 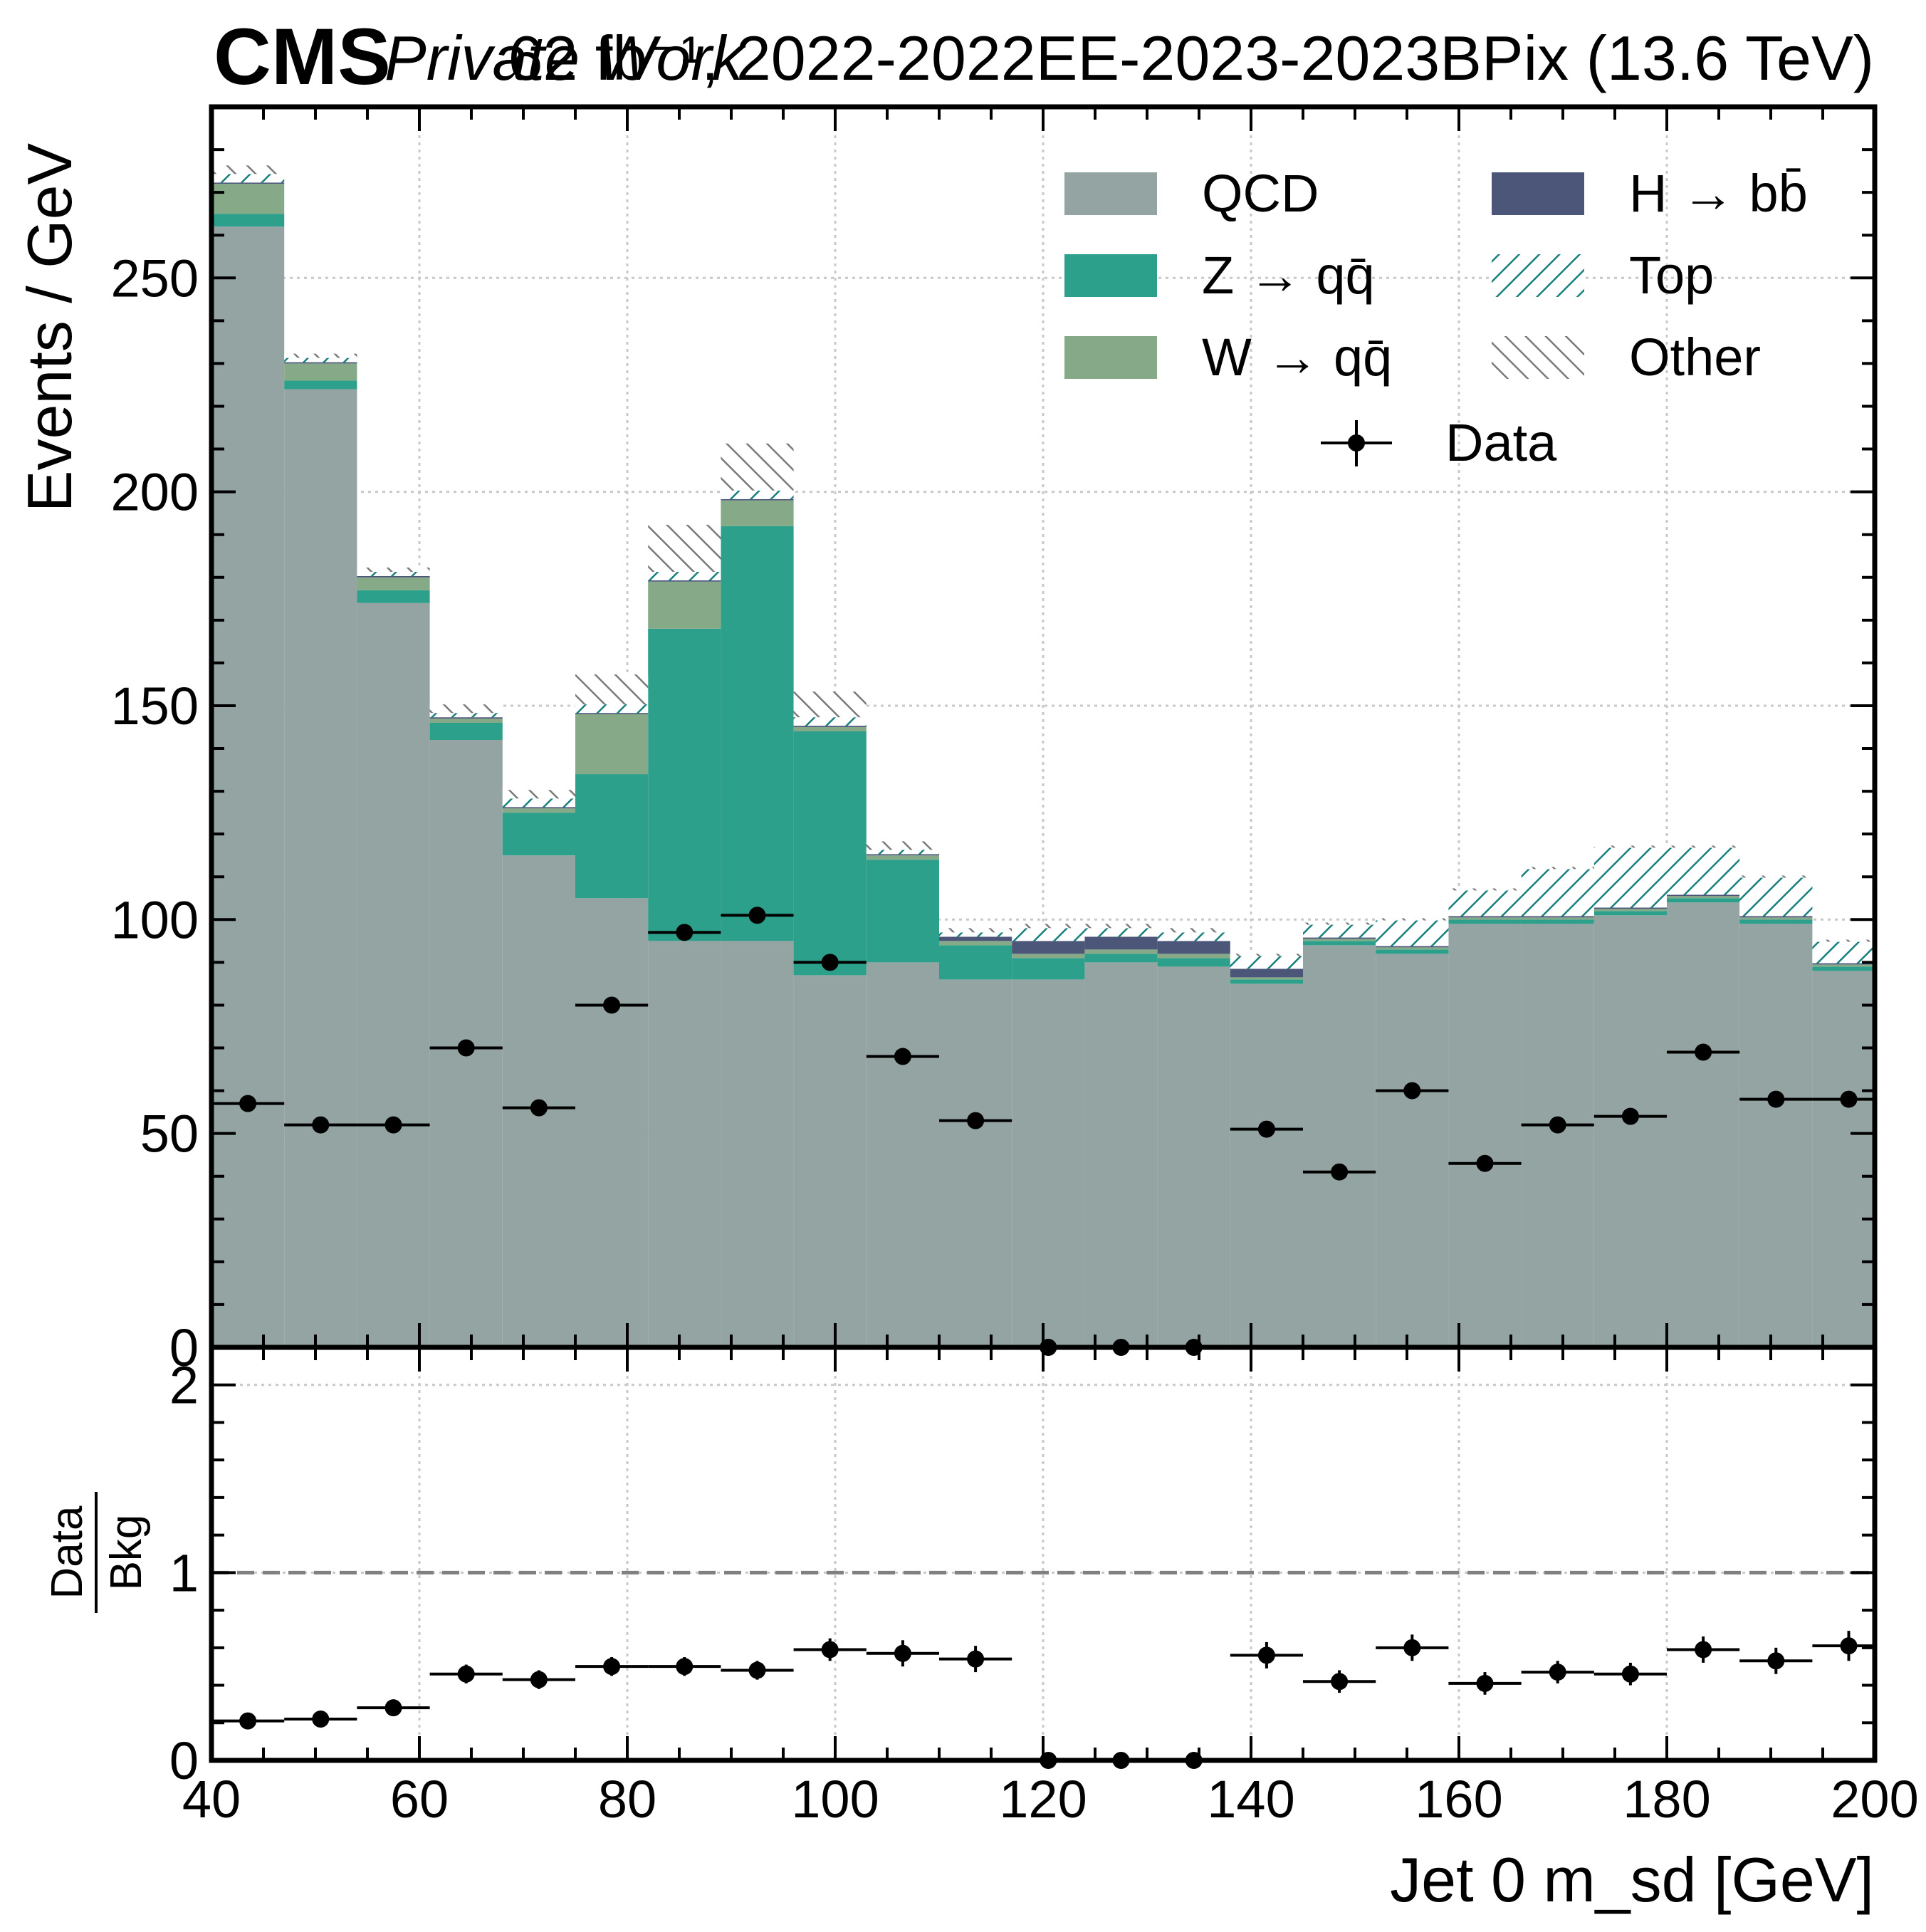 What do you see at coordinates (169, 1134) in the screenshot?
I see `main-y-tick-label: 50` at bounding box center [169, 1134].